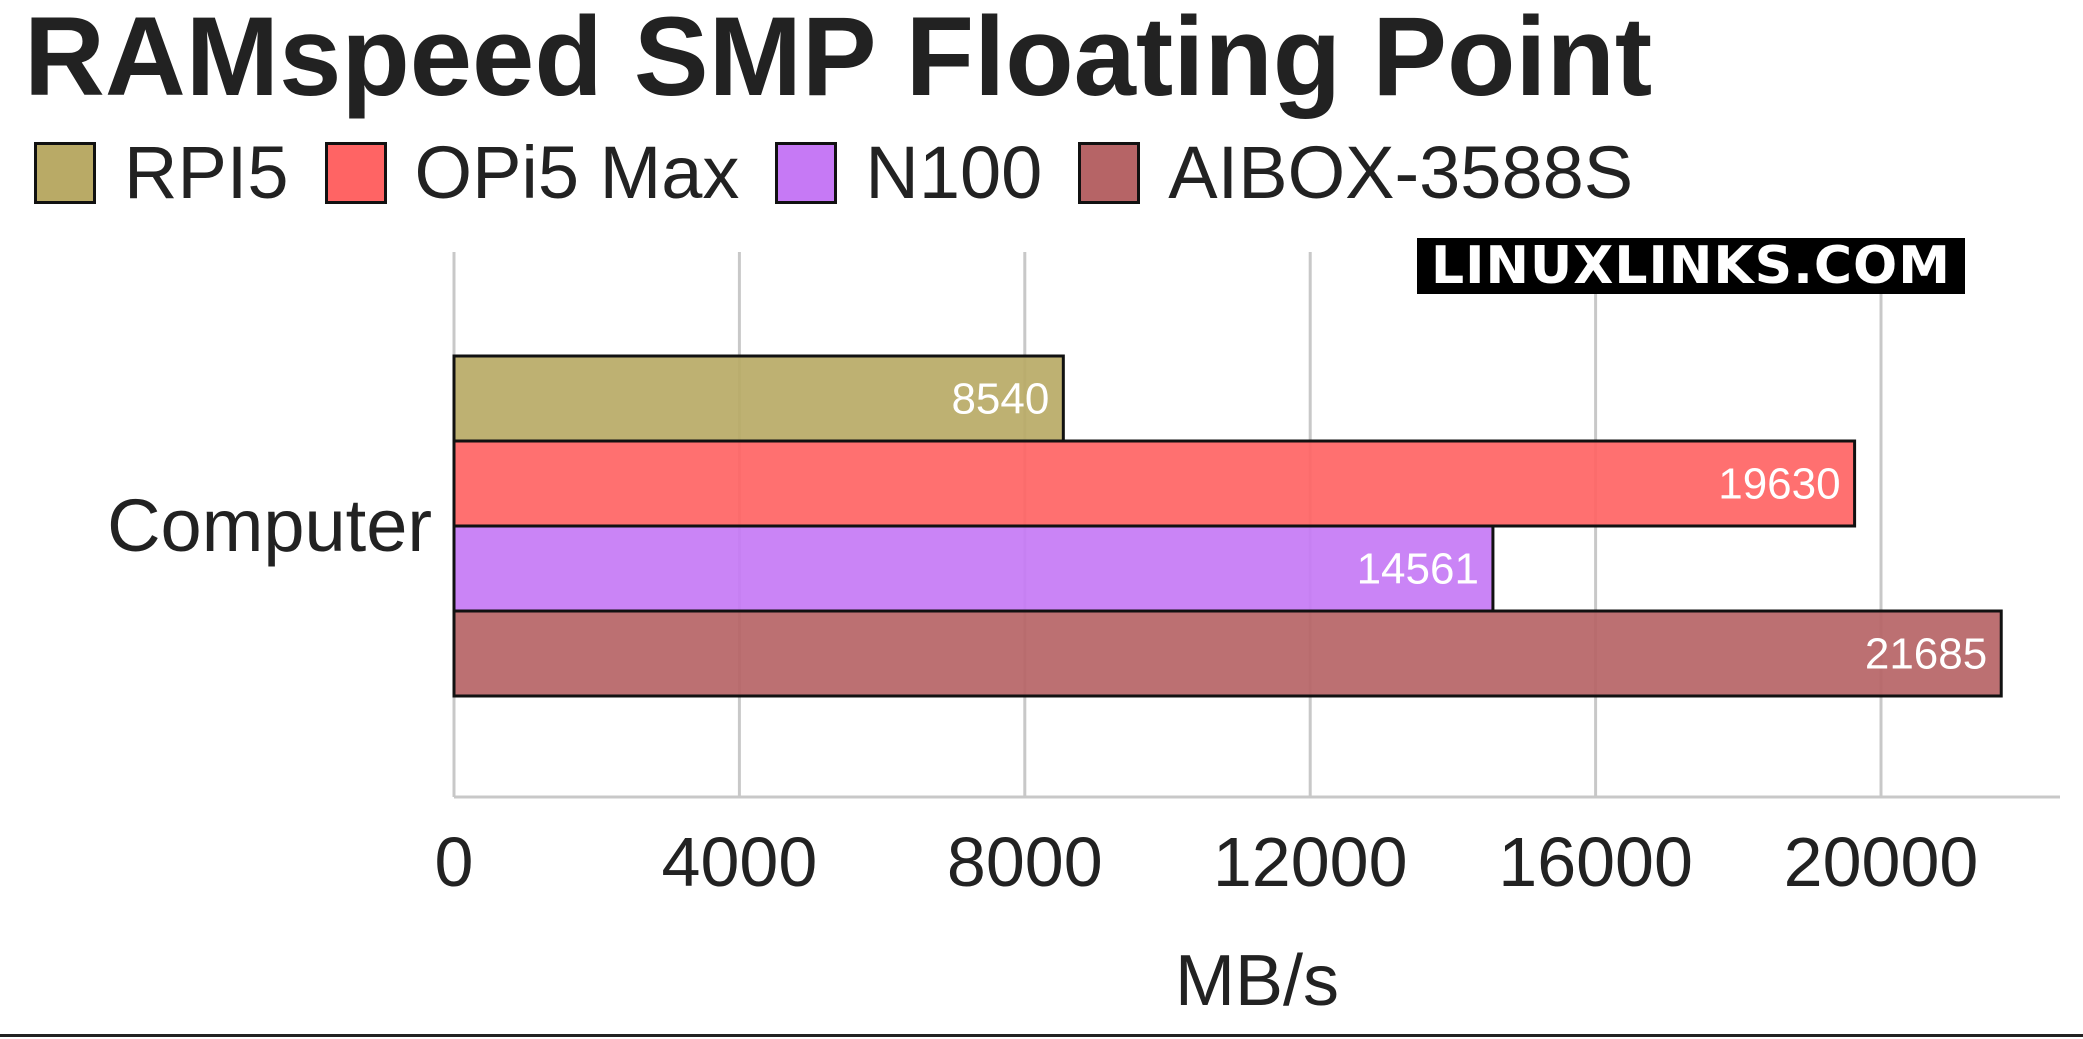  What do you see at coordinates (454, 862) in the screenshot?
I see `x-tick-label: 0` at bounding box center [454, 862].